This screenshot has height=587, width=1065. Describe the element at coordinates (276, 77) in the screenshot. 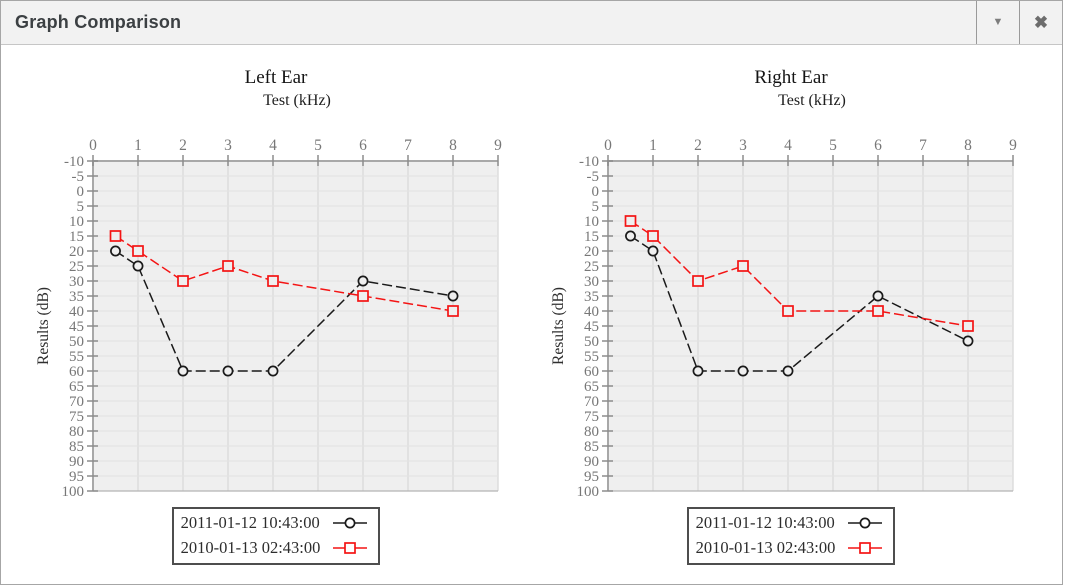

I see `chart-title: Left Ear` at that location.